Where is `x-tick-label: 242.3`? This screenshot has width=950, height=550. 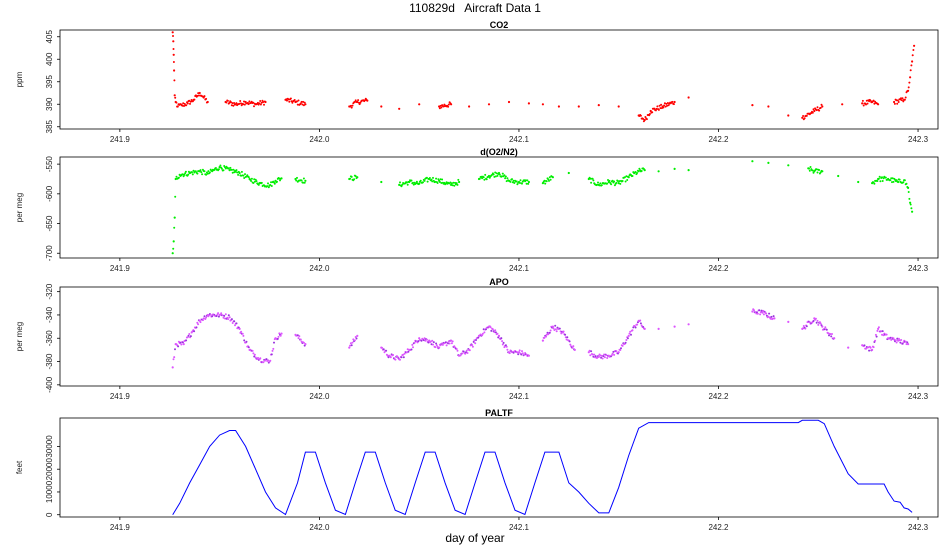
x-tick-label: 242.3 is located at coordinates (918, 396).